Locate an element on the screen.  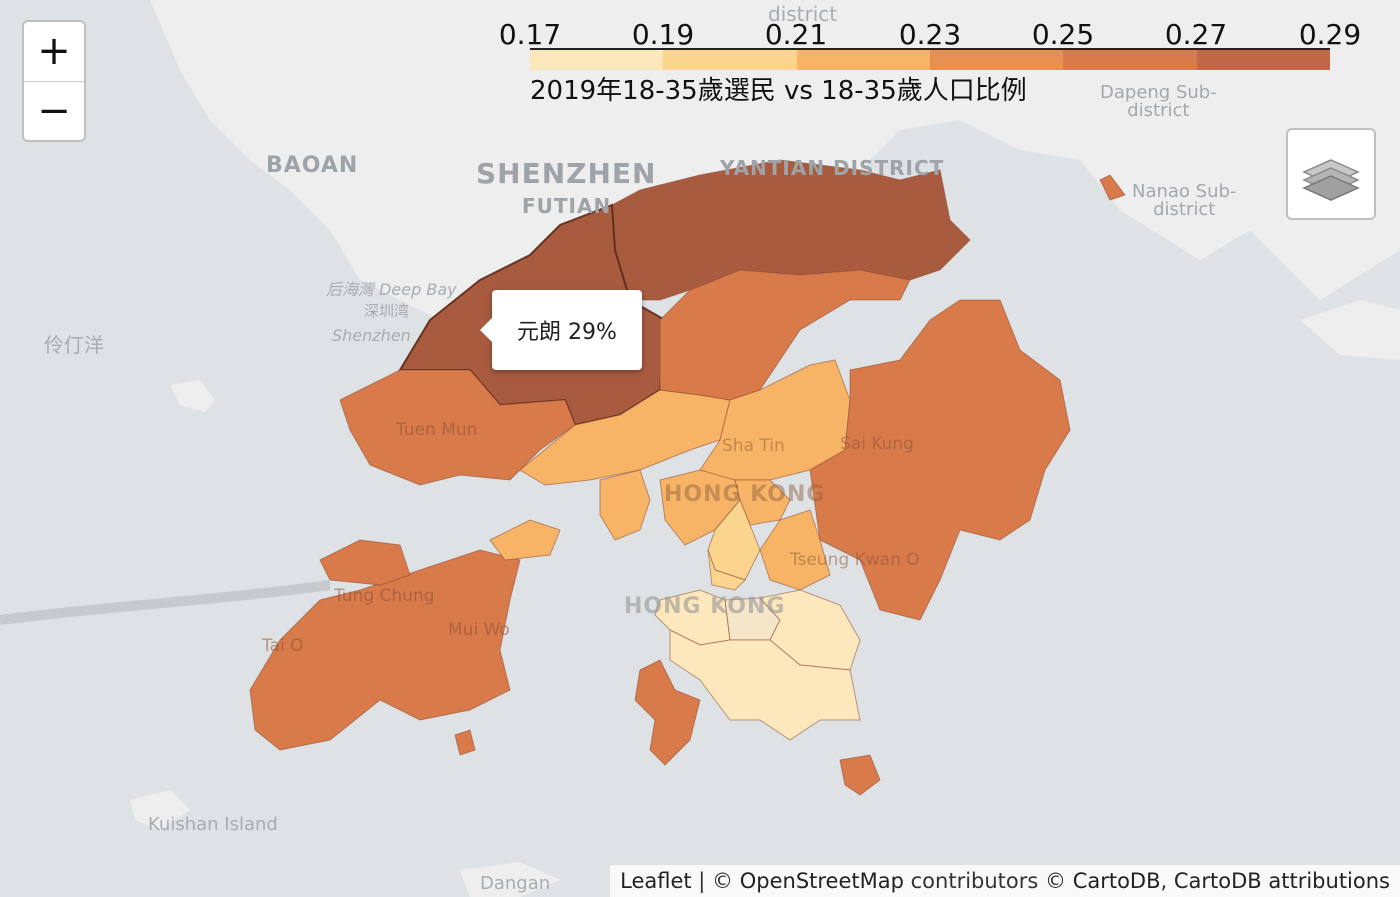
label-sha-tin: Sha Tin is located at coordinates (753, 446).